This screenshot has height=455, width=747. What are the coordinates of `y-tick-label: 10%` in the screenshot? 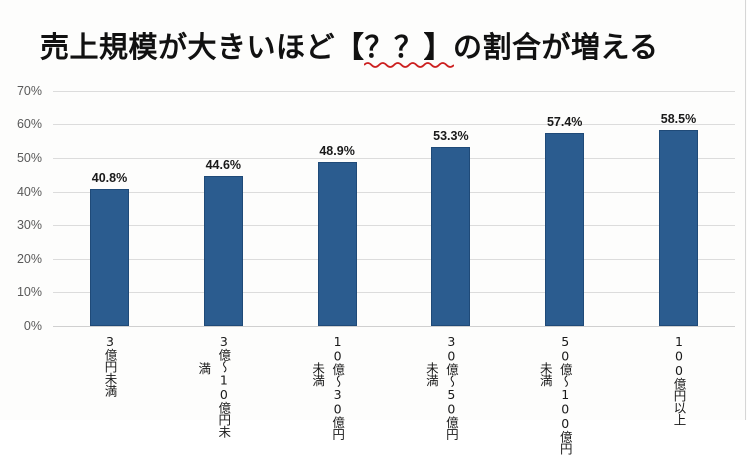 It's located at (29, 292).